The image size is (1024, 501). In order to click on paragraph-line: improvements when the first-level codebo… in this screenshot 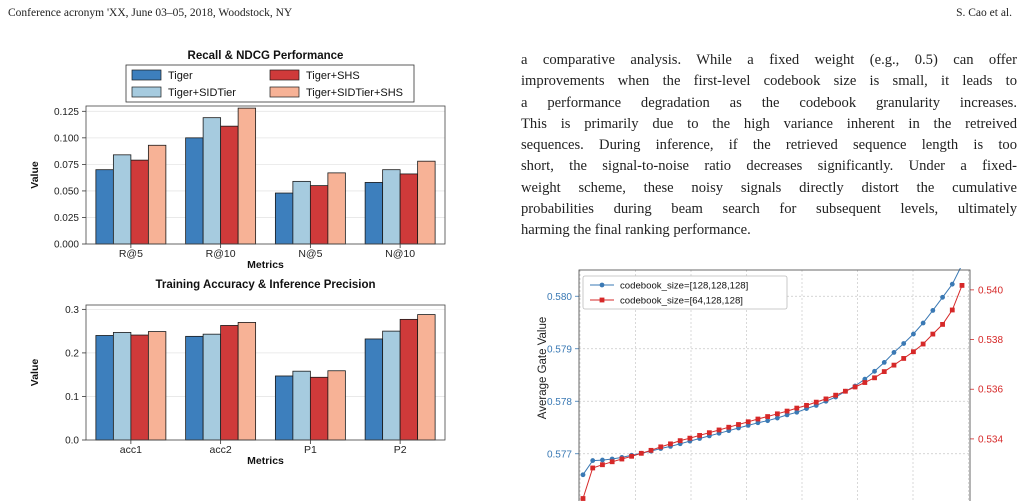, I will do `click(769, 81)`.